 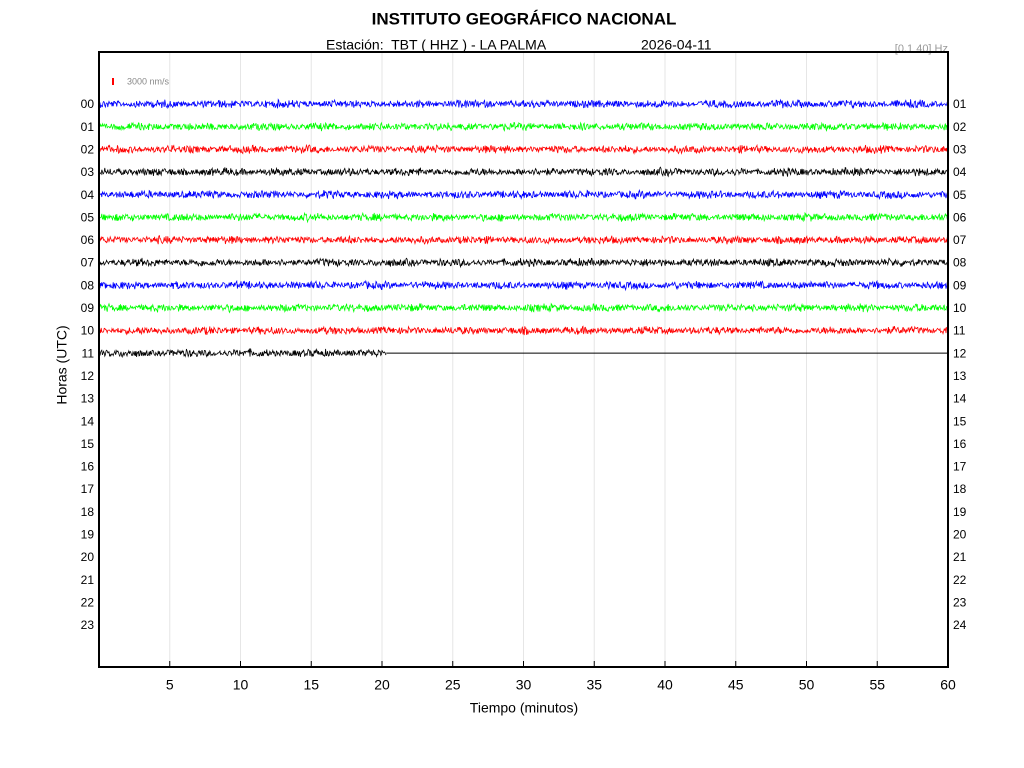 What do you see at coordinates (960, 127) in the screenshot?
I see `y2-tick-label: 02` at bounding box center [960, 127].